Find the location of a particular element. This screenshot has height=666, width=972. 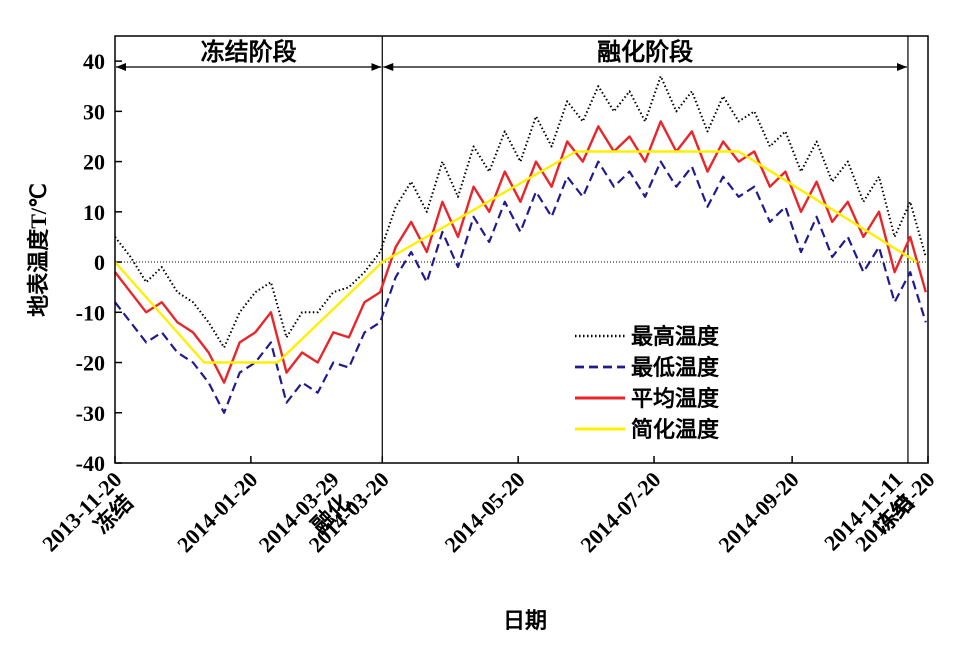

legend-label: 最低温度 is located at coordinates (675, 367).